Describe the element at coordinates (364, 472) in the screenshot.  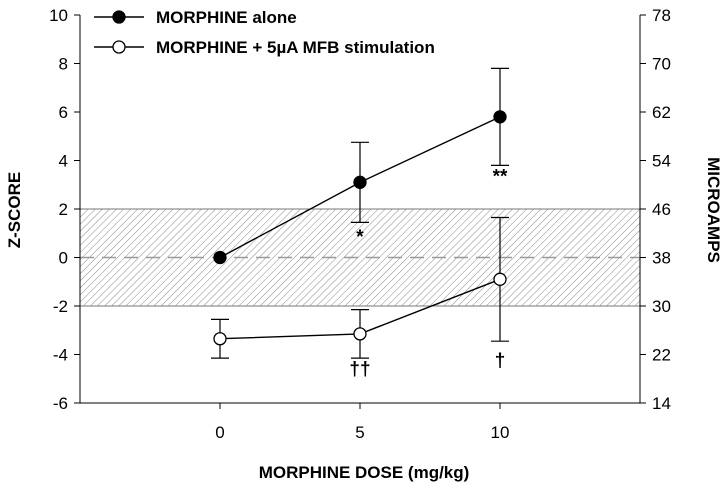
I see `x-axis-title: MORPHINE DOSE (mg/kg)` at that location.